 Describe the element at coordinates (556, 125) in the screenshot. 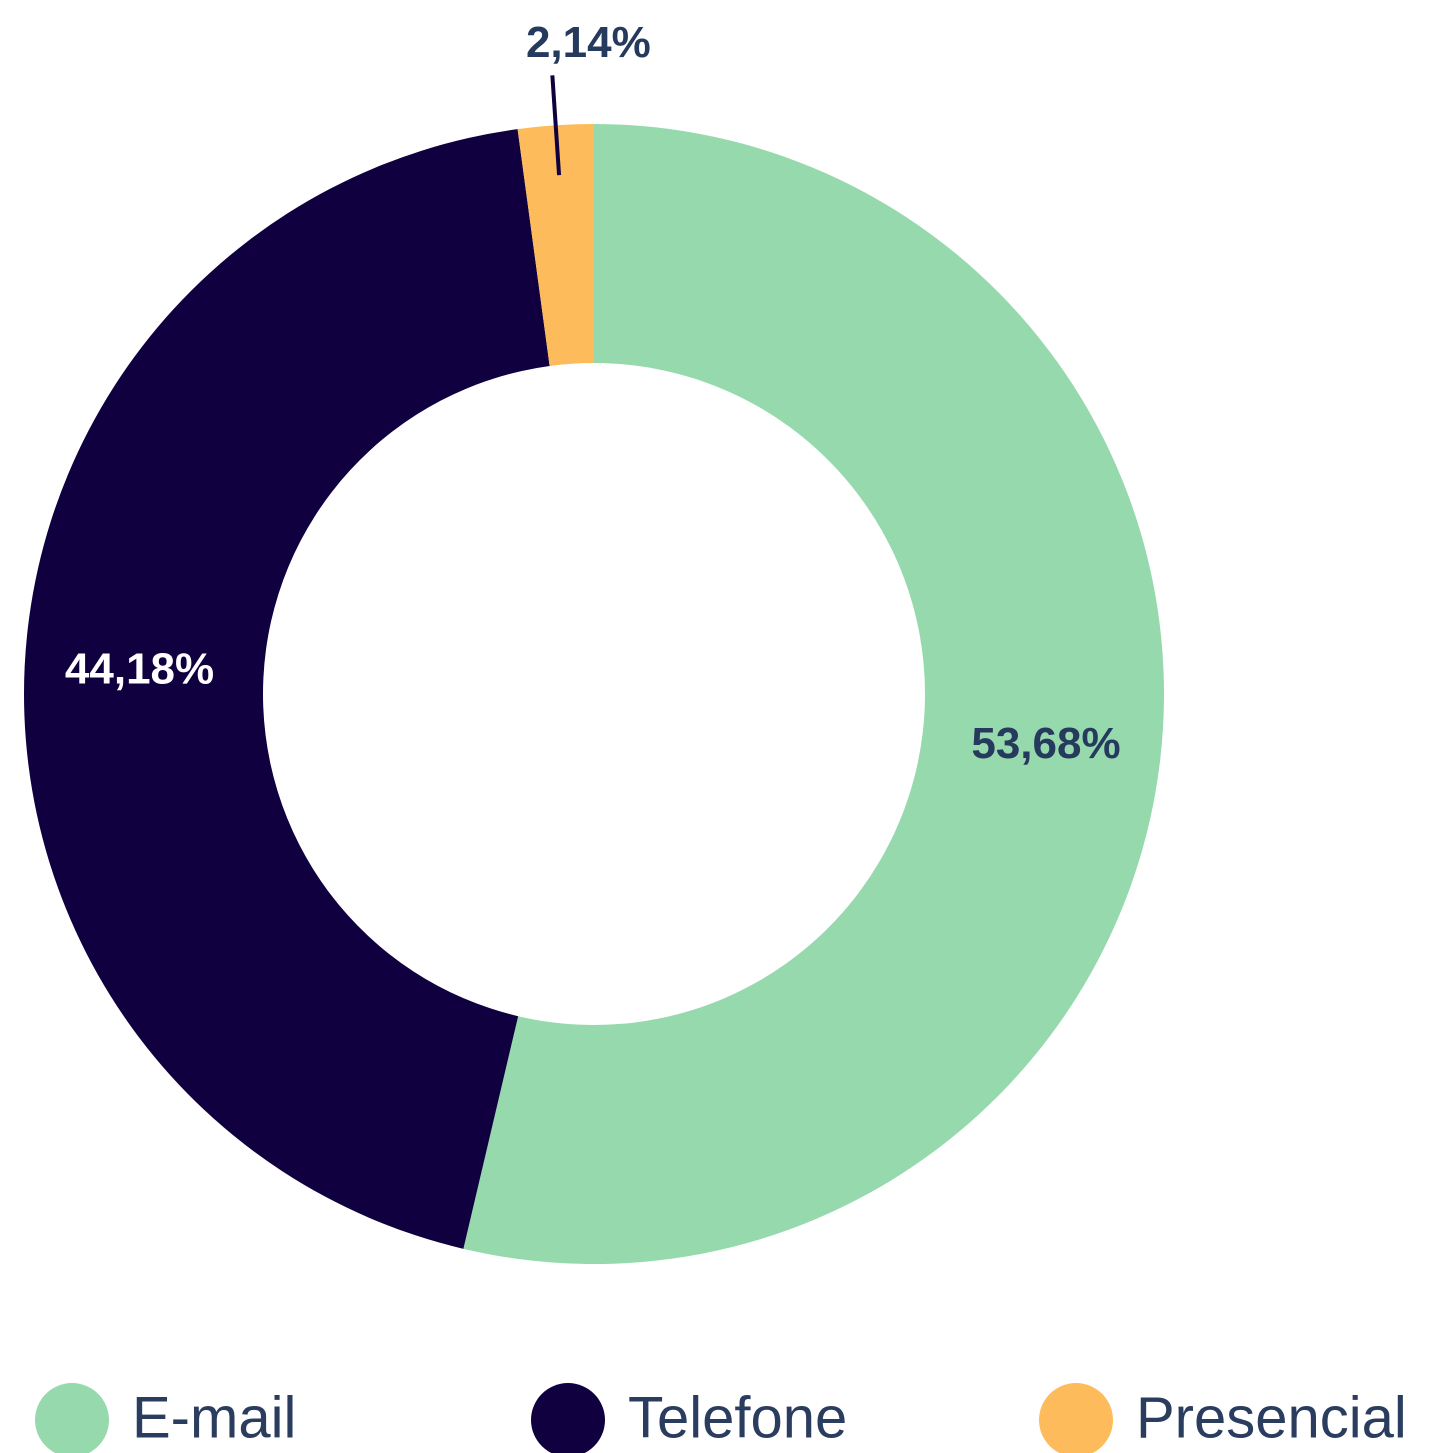

I see `leader-line` at that location.